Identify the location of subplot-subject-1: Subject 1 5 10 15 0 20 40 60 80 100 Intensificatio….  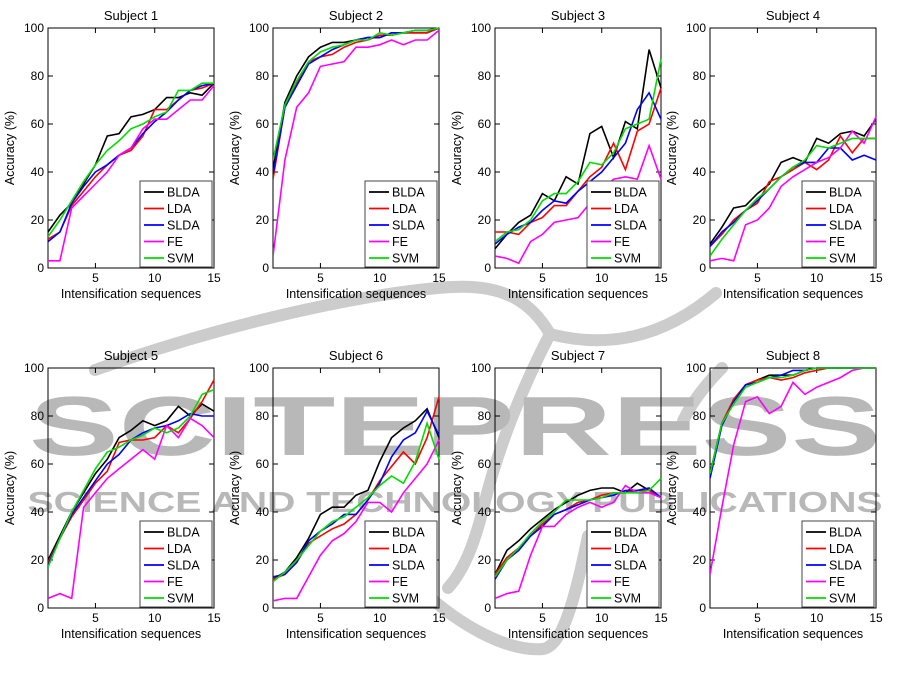
(113, 157).